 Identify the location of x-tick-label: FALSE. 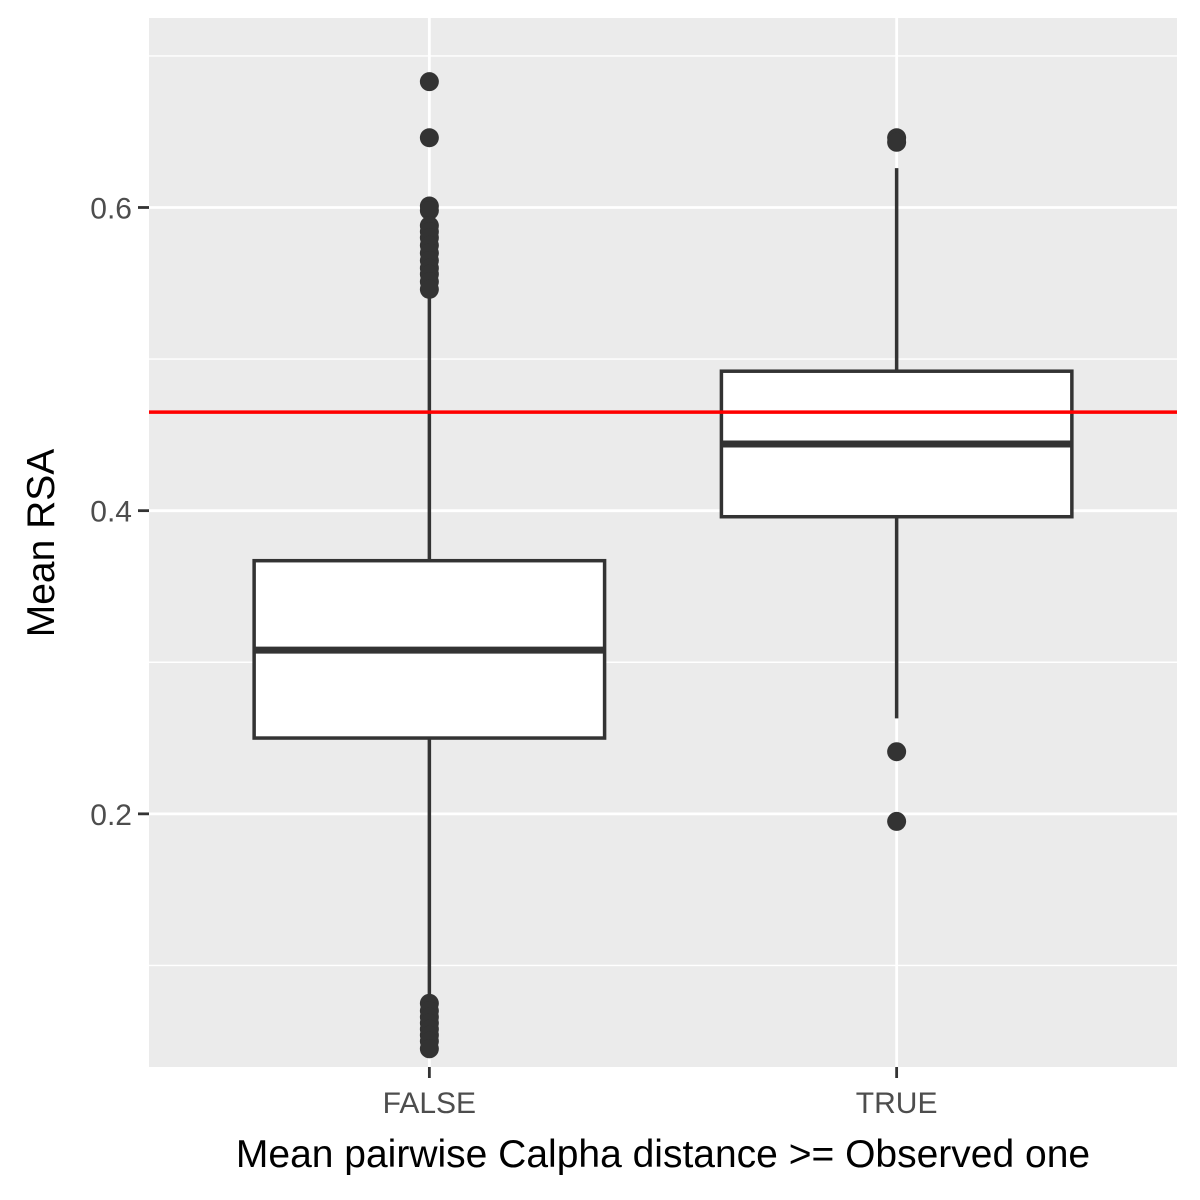
(429, 1103).